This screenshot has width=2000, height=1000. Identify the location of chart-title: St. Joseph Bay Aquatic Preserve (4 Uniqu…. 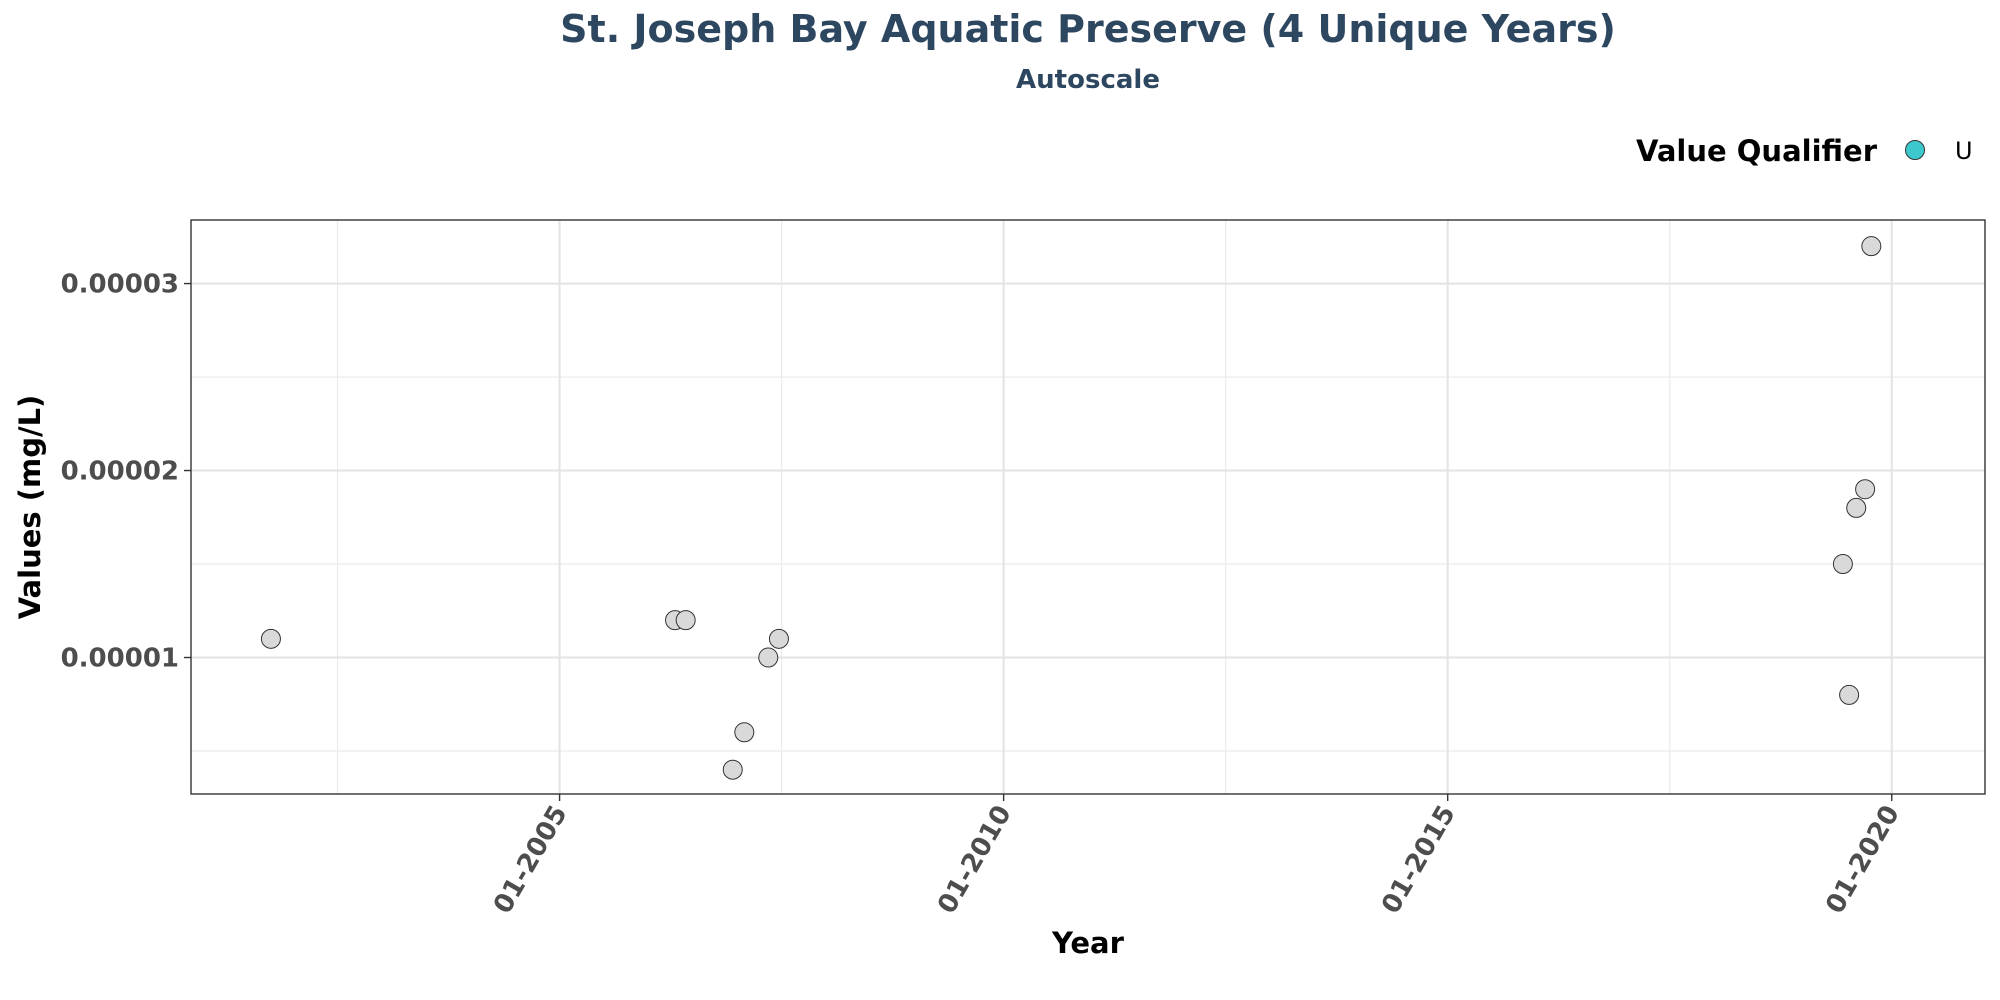
(1088, 29).